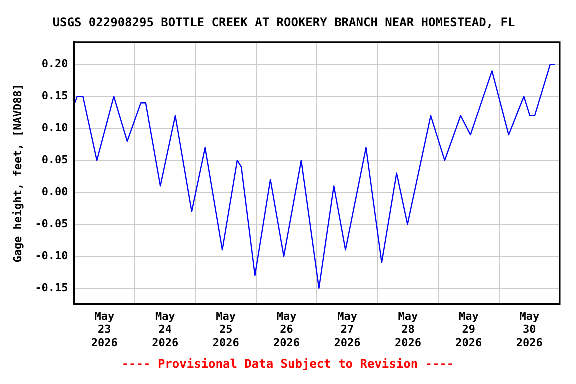  I want to click on x-tick-label: May 28 2026, so click(408, 330).